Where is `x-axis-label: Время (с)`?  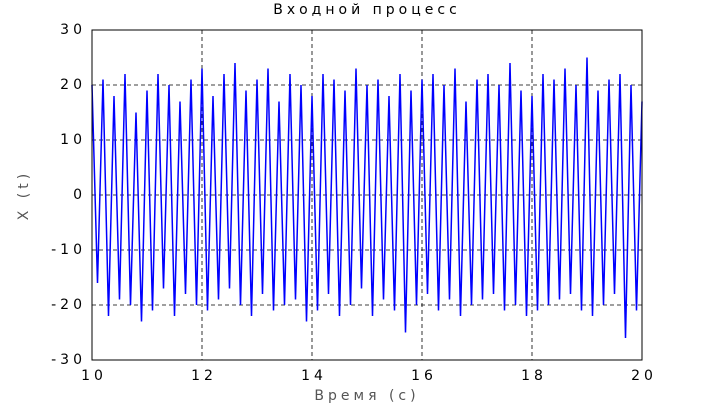
x-axis-label: Время (с) is located at coordinates (366, 396).